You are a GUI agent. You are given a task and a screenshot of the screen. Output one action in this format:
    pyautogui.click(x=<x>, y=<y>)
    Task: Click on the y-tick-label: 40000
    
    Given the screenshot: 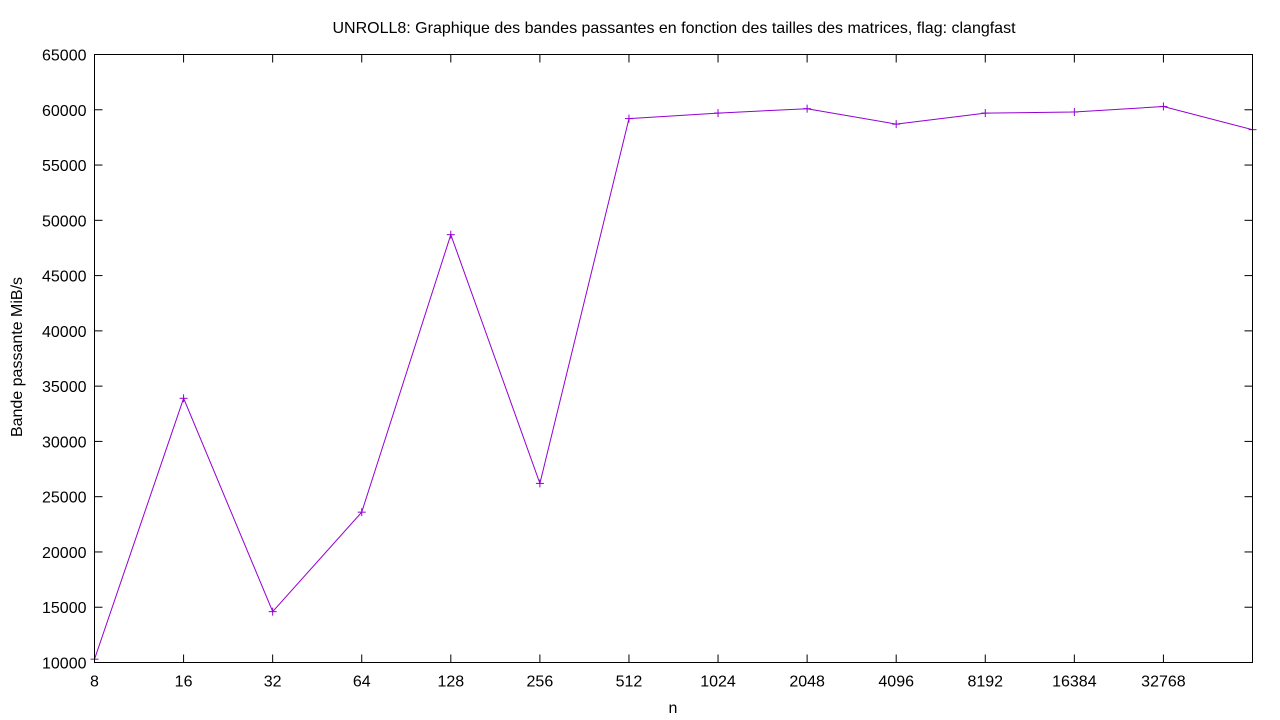 What is the action you would take?
    pyautogui.click(x=64, y=332)
    